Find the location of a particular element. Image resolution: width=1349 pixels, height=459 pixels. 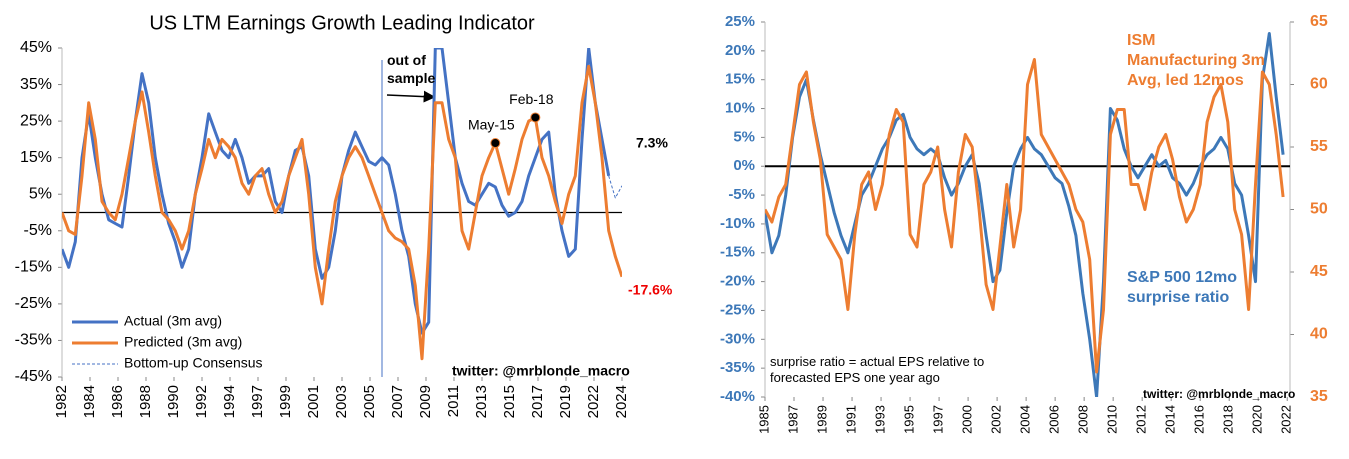

y-tick-label: 0% is located at coordinates (744, 165).